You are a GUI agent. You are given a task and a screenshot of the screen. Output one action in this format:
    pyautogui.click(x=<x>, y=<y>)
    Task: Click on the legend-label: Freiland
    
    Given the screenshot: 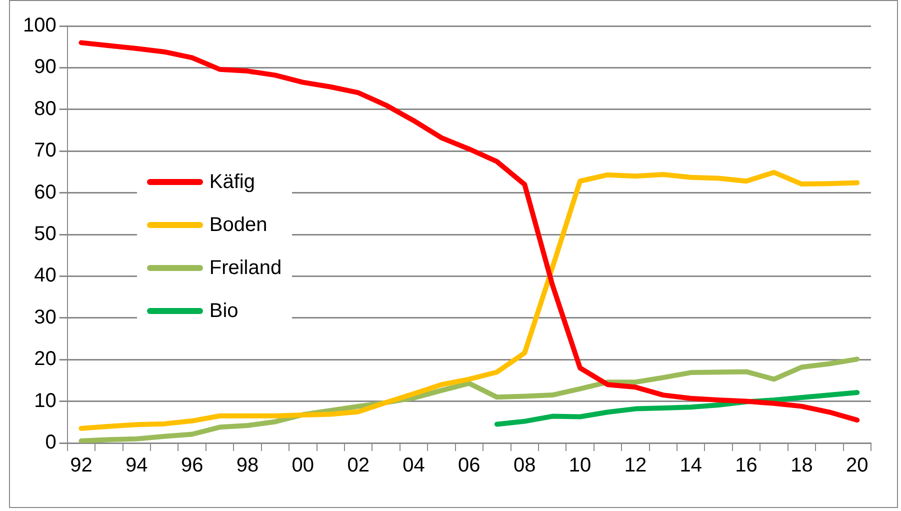 What is the action you would take?
    pyautogui.click(x=245, y=268)
    